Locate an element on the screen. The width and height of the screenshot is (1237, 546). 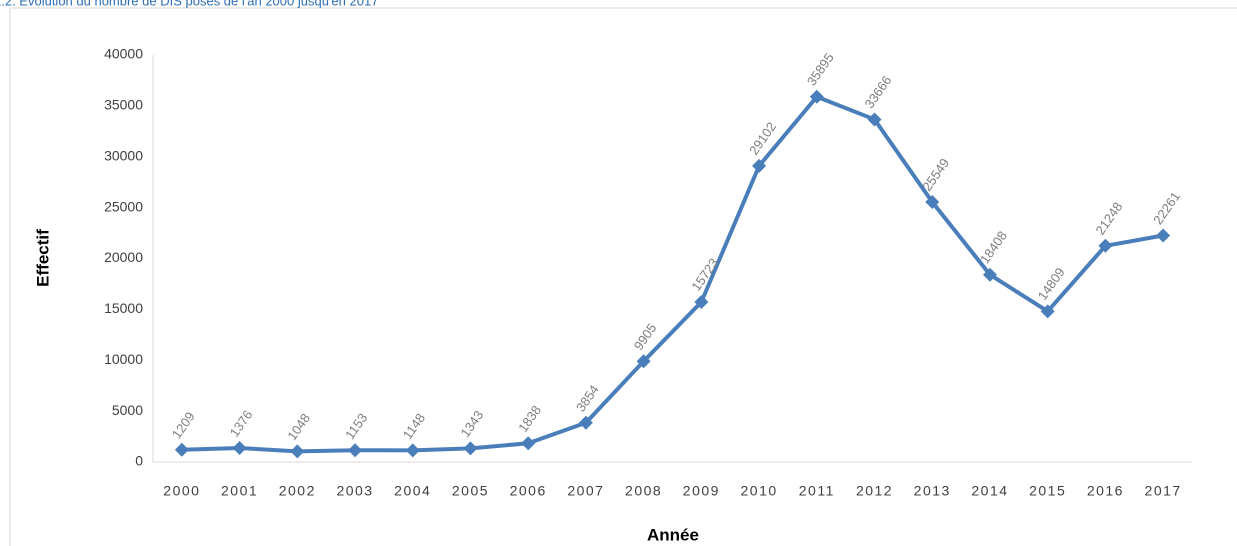
x-tick-label: 2009 is located at coordinates (701, 491).